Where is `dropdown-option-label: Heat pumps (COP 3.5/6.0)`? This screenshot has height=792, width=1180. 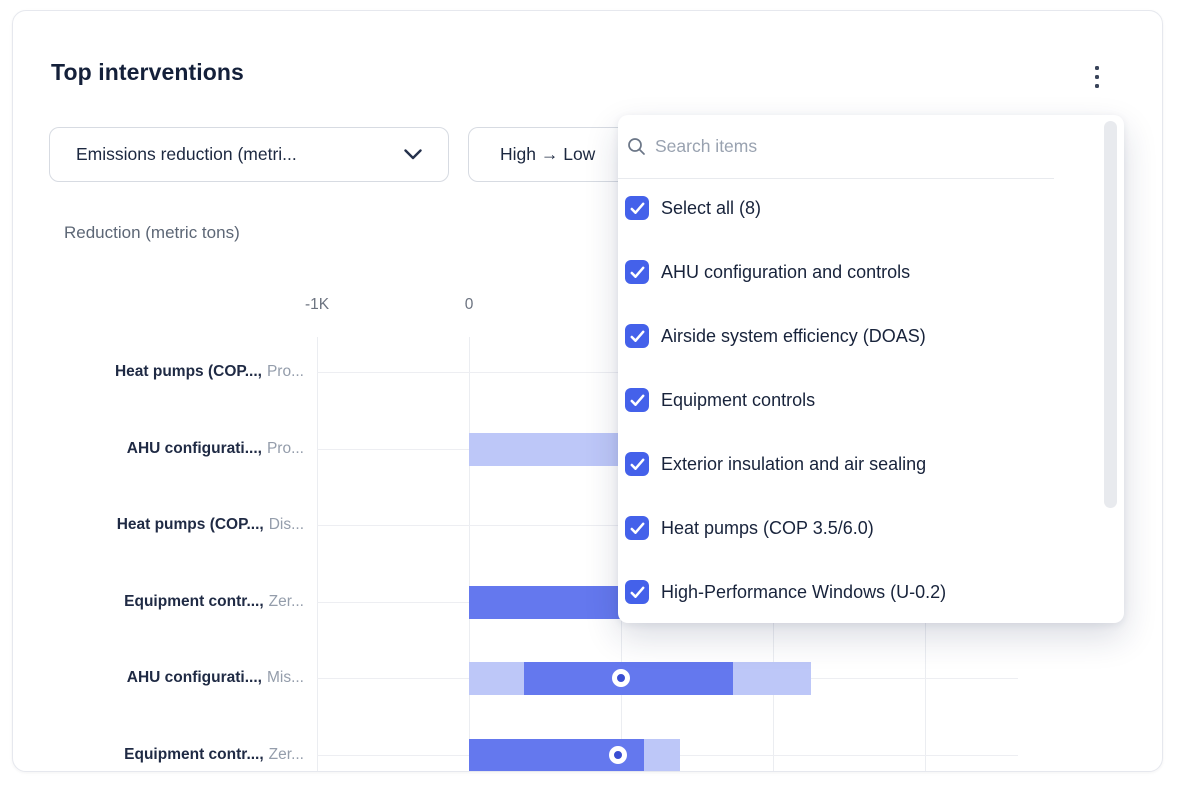 dropdown-option-label: Heat pumps (COP 3.5/6.0) is located at coordinates (767, 527).